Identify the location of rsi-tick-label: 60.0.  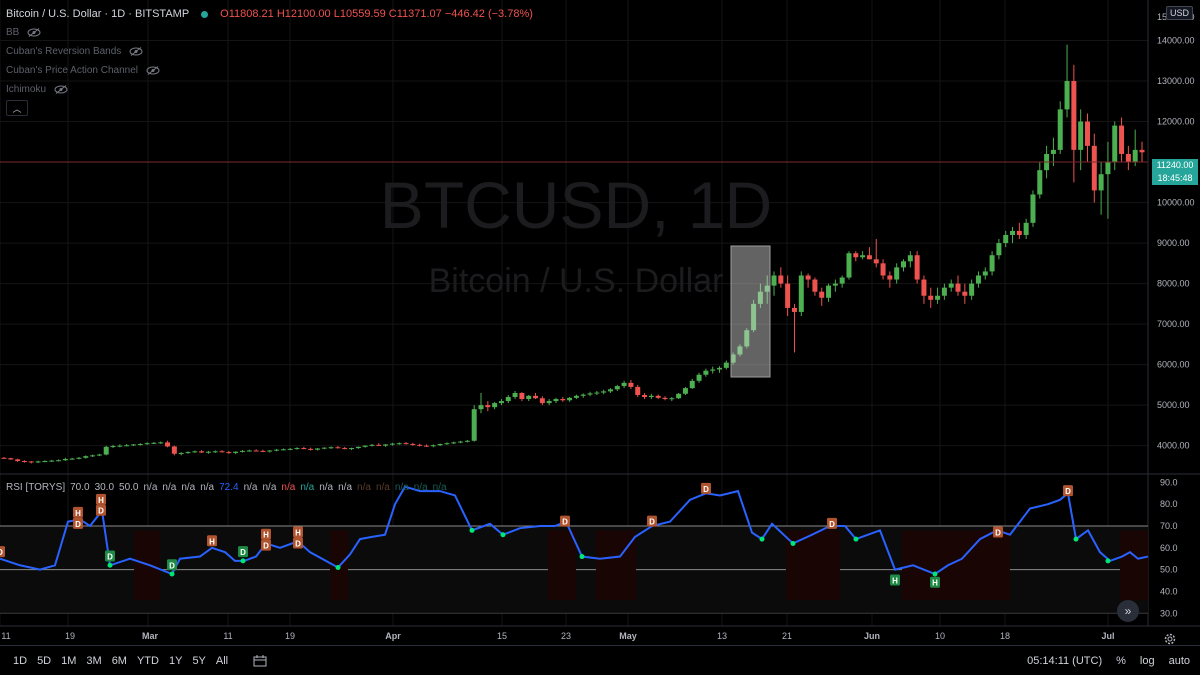
(1169, 548).